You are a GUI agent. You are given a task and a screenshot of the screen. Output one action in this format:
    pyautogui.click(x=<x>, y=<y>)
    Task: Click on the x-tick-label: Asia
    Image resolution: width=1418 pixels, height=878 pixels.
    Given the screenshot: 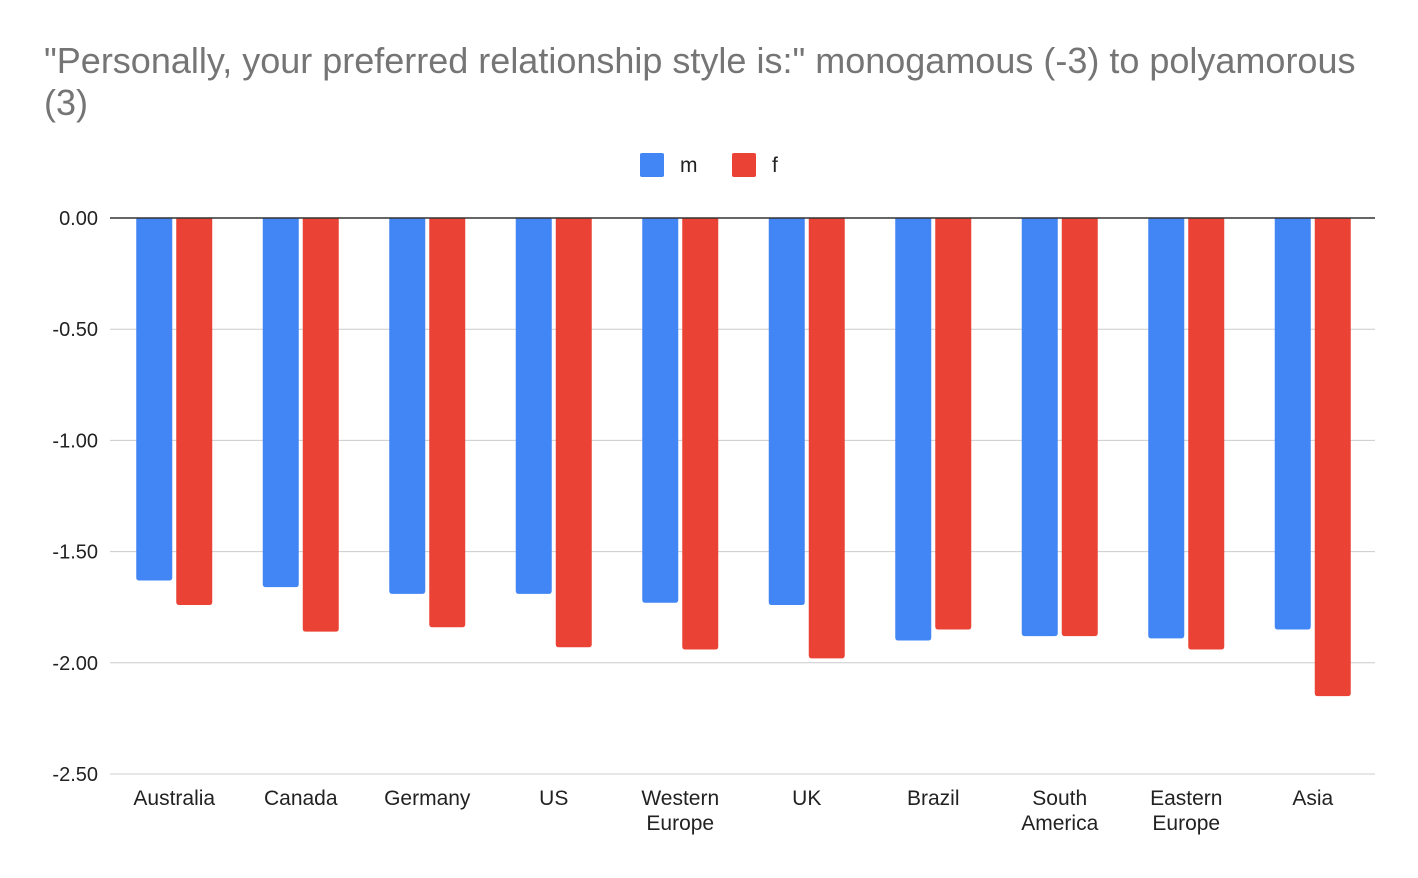 What is the action you would take?
    pyautogui.click(x=1312, y=798)
    